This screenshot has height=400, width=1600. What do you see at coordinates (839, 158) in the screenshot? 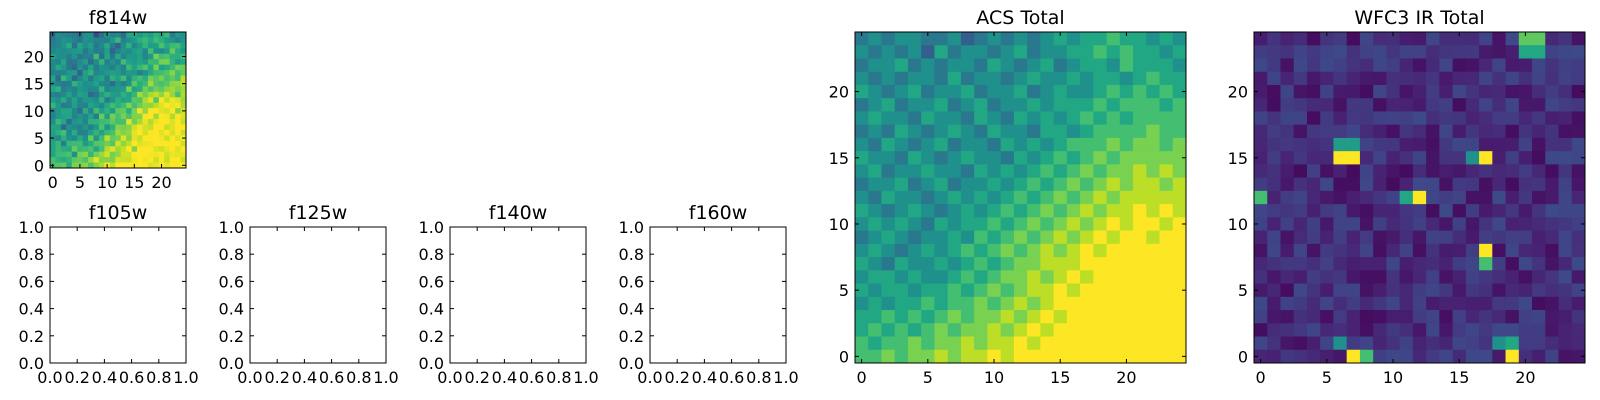
I see `y-tick-label: 15` at bounding box center [839, 158].